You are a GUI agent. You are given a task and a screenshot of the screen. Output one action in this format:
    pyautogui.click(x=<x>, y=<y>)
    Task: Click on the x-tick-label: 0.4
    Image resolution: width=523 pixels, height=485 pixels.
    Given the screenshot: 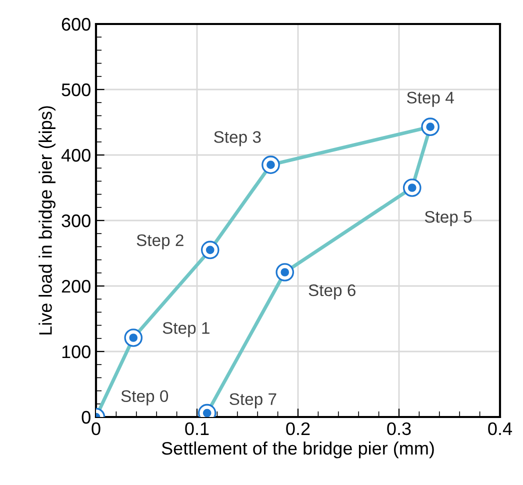 What is the action you would take?
    pyautogui.click(x=500, y=429)
    